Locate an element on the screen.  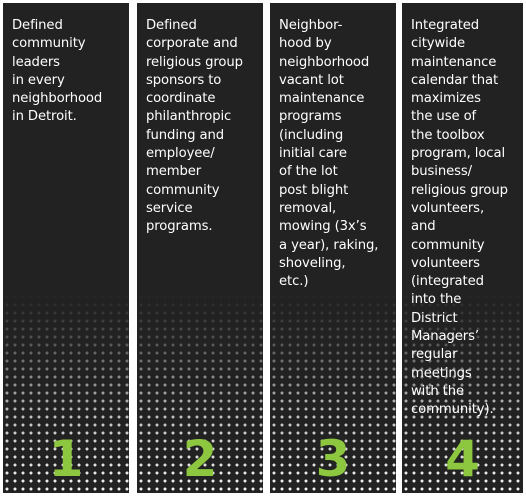
step-number: 4 is located at coordinates (462, 459).